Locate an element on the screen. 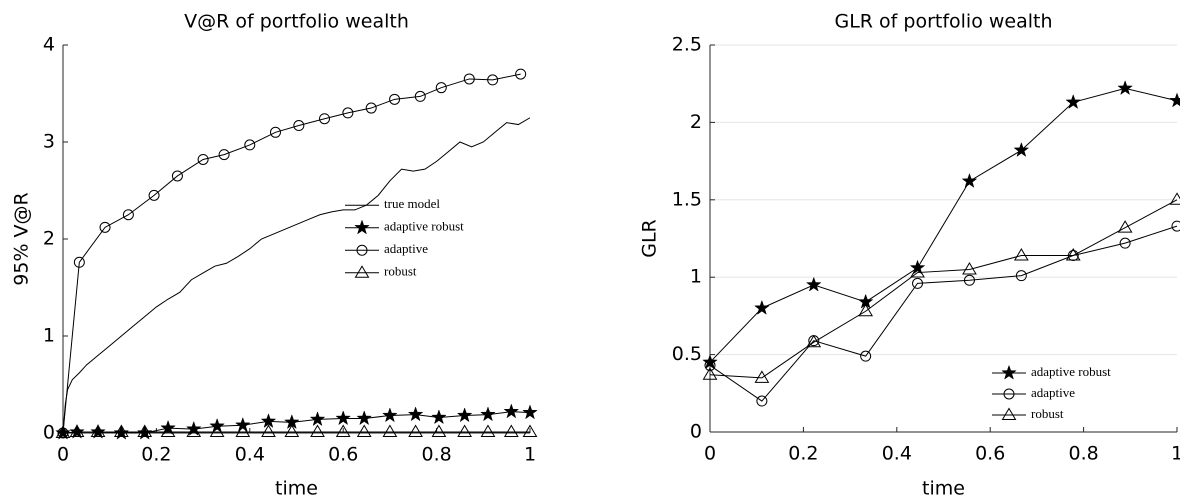 Image resolution: width=1180 pixels, height=499 pixels. y-tick-label: 2.5 is located at coordinates (687, 45).